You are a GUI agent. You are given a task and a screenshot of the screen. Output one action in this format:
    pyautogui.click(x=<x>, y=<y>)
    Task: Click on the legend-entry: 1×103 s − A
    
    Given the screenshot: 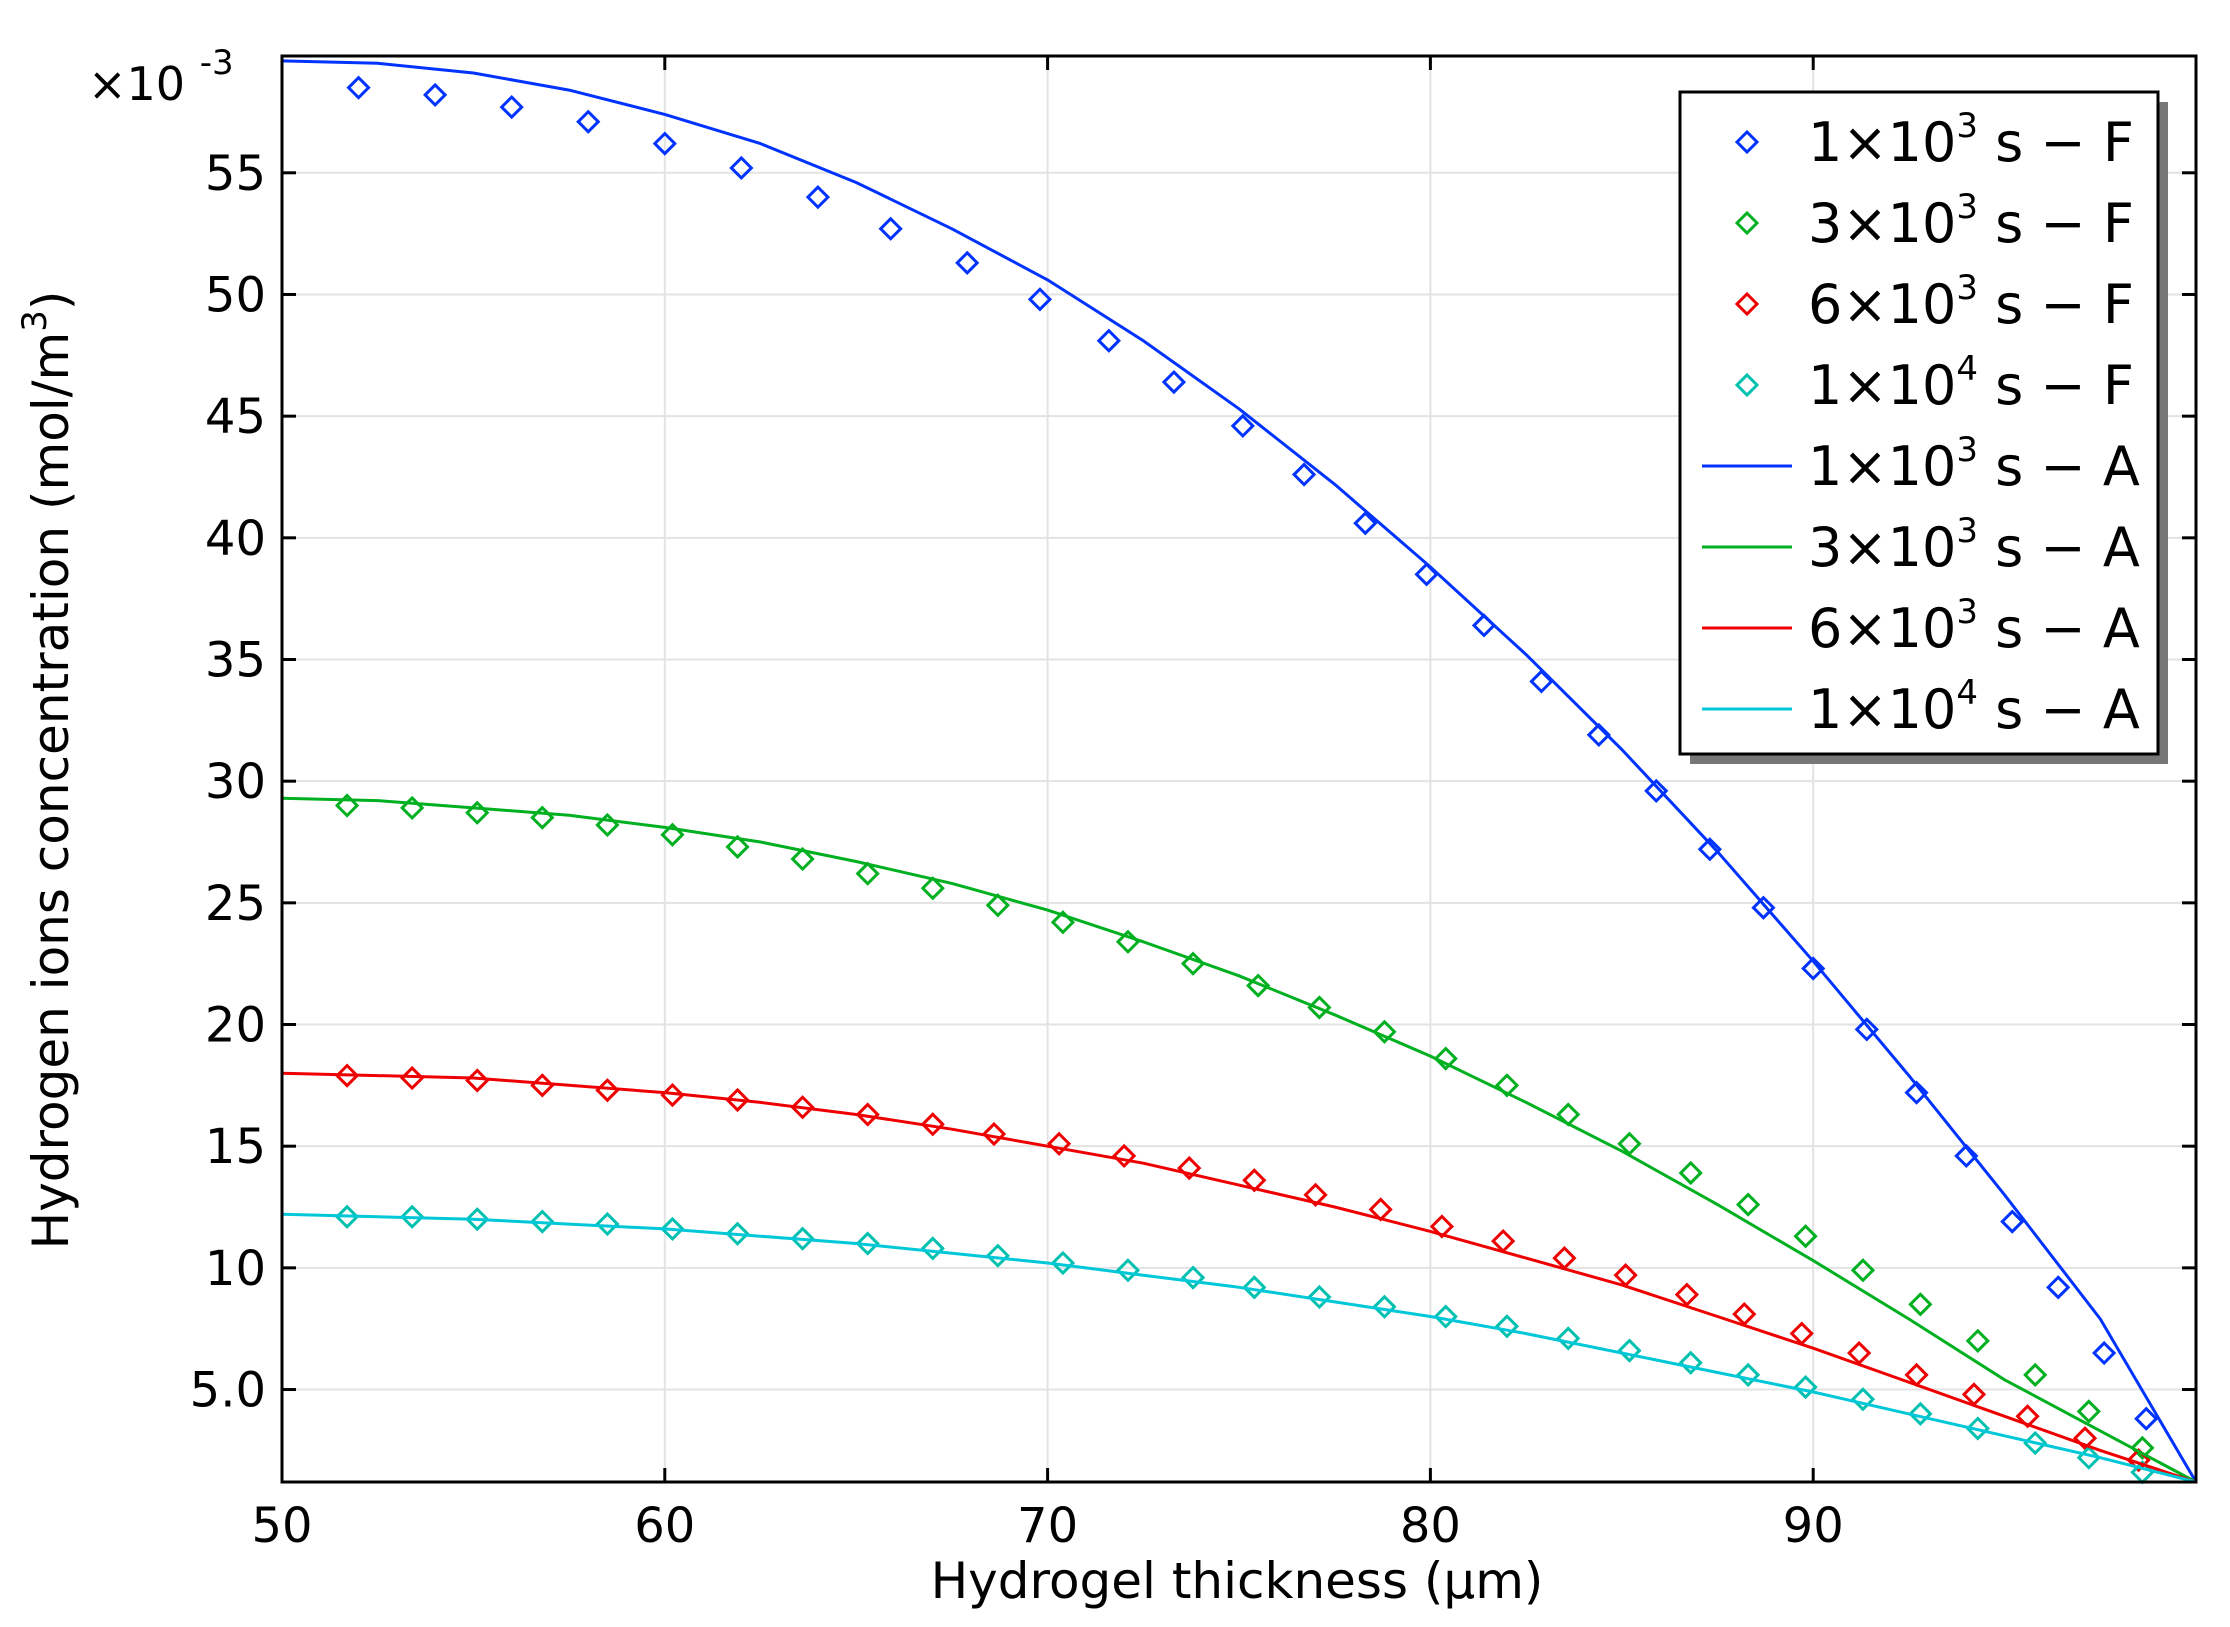 What is the action you would take?
    pyautogui.click(x=1921, y=464)
    